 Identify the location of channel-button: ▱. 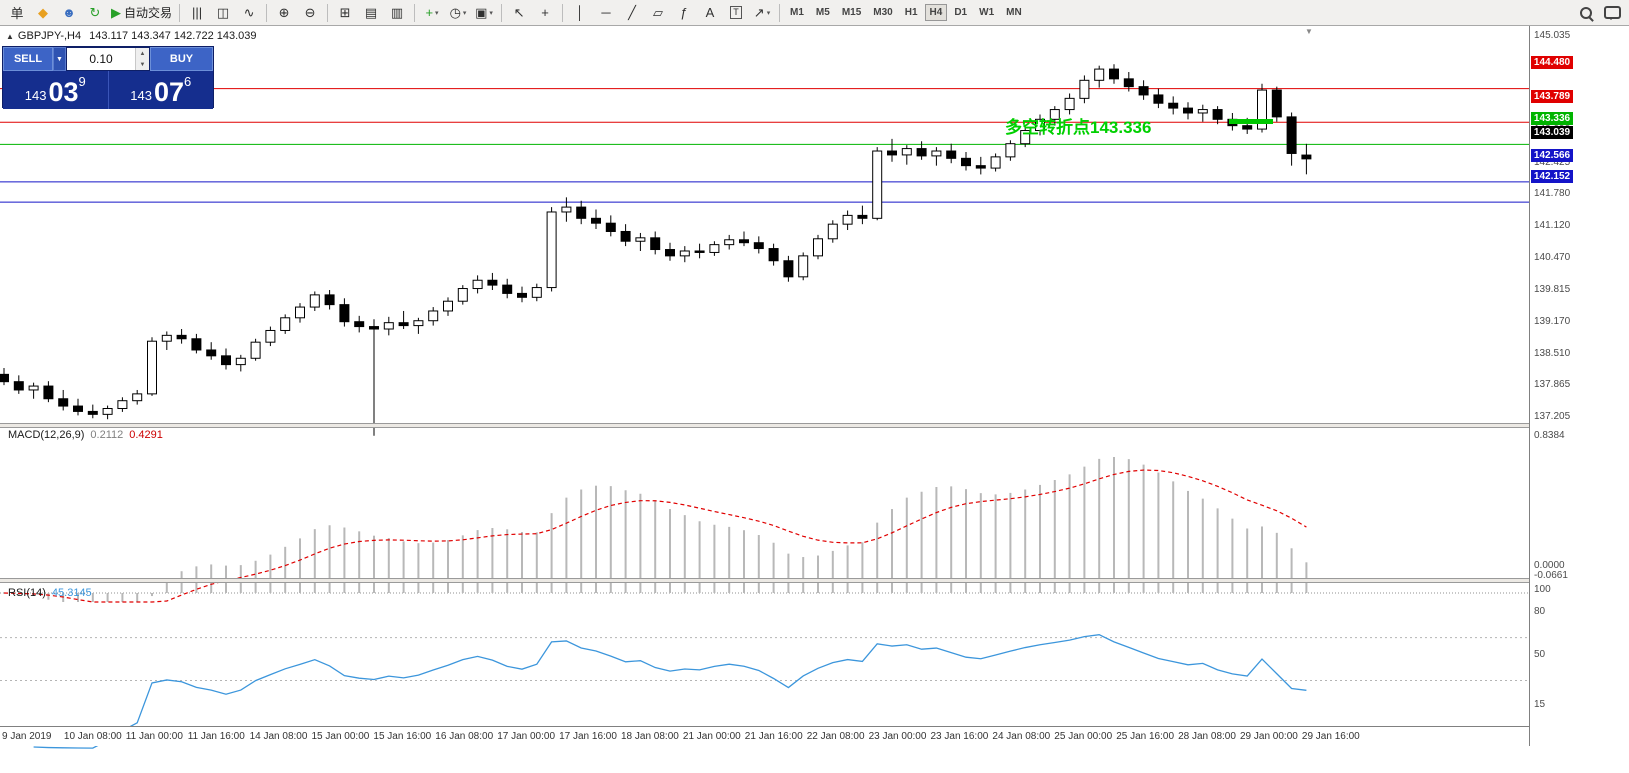
(658, 13).